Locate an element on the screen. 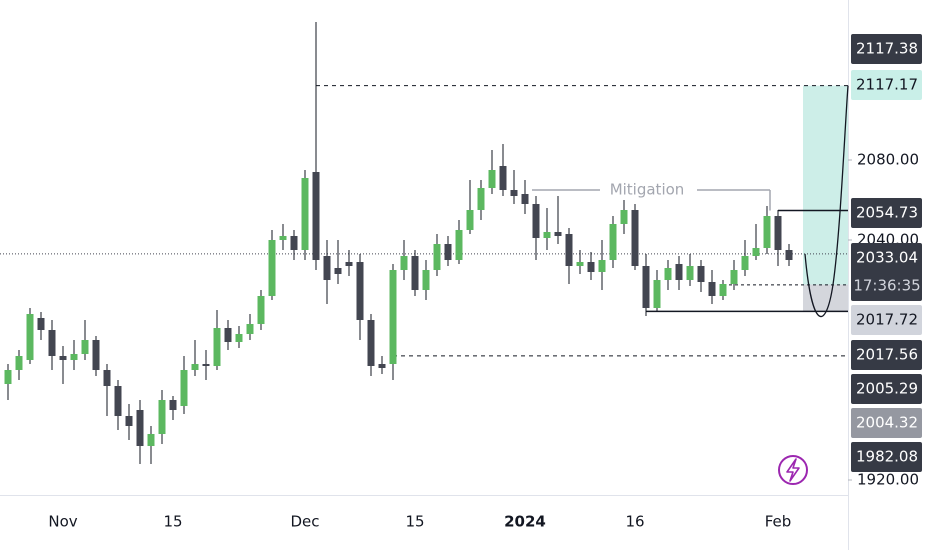  price-label: 2005.29 is located at coordinates (887, 389).